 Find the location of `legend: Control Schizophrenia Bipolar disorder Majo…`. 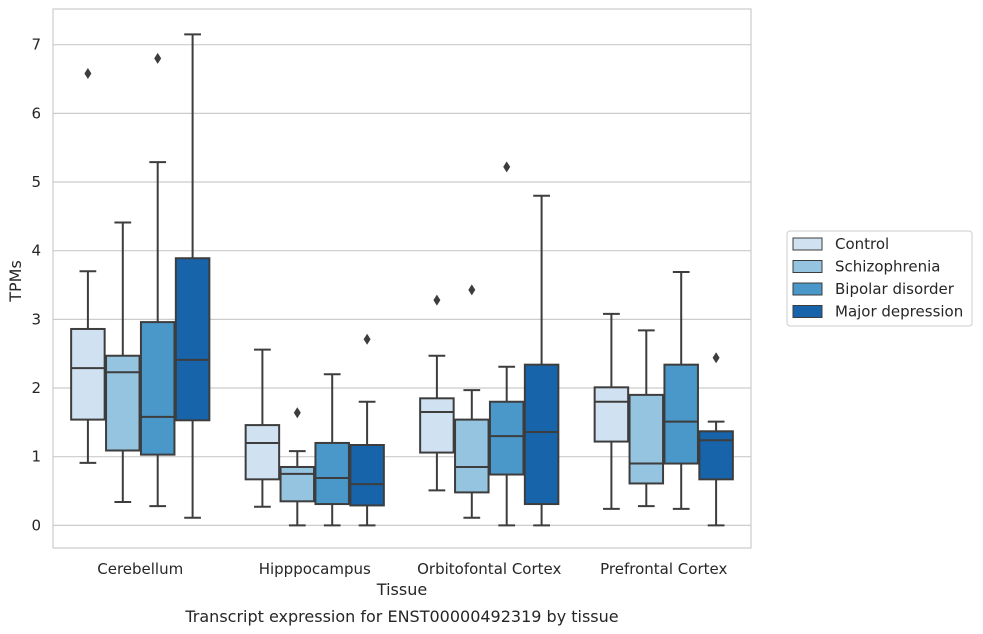

legend: Control Schizophrenia Bipolar disorder Majo… is located at coordinates (879, 278).